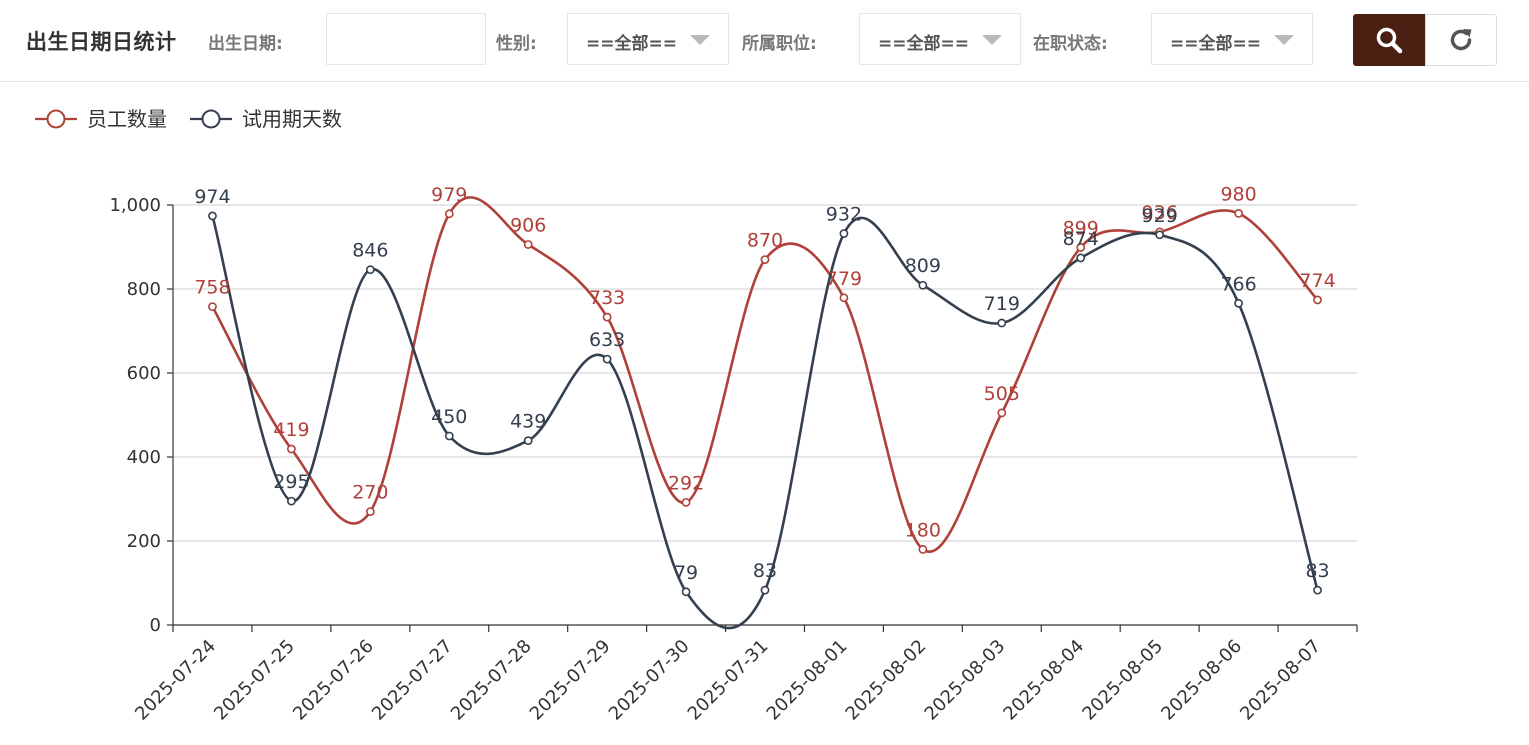 The height and width of the screenshot is (745, 1529). What do you see at coordinates (1201, 680) in the screenshot?
I see `x-tick-label: 2025-08-06` at bounding box center [1201, 680].